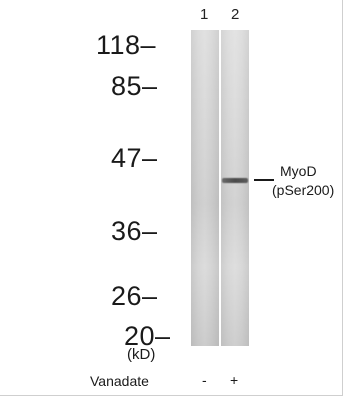 The width and height of the screenshot is (358, 403). What do you see at coordinates (140, 336) in the screenshot?
I see `marker-20-label: 20` at bounding box center [140, 336].